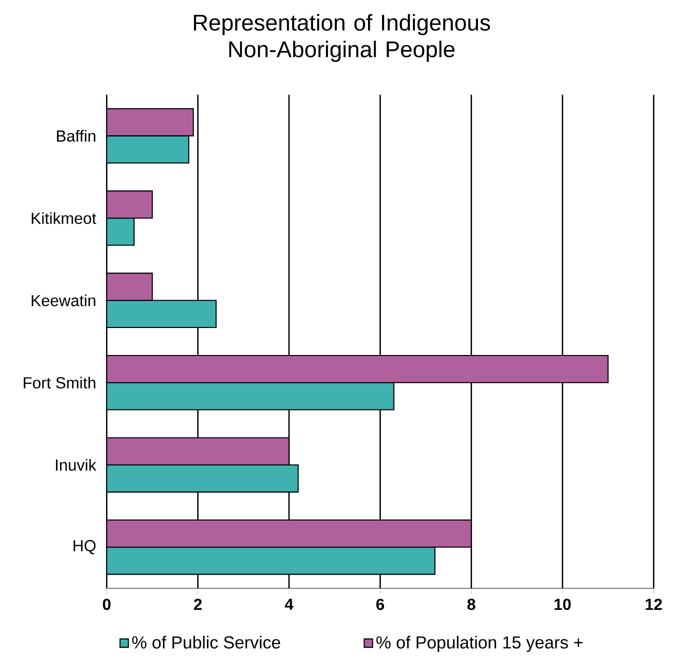 Image resolution: width=683 pixels, height=671 pixels. Describe the element at coordinates (471, 604) in the screenshot. I see `x-tick-label: 8` at that location.